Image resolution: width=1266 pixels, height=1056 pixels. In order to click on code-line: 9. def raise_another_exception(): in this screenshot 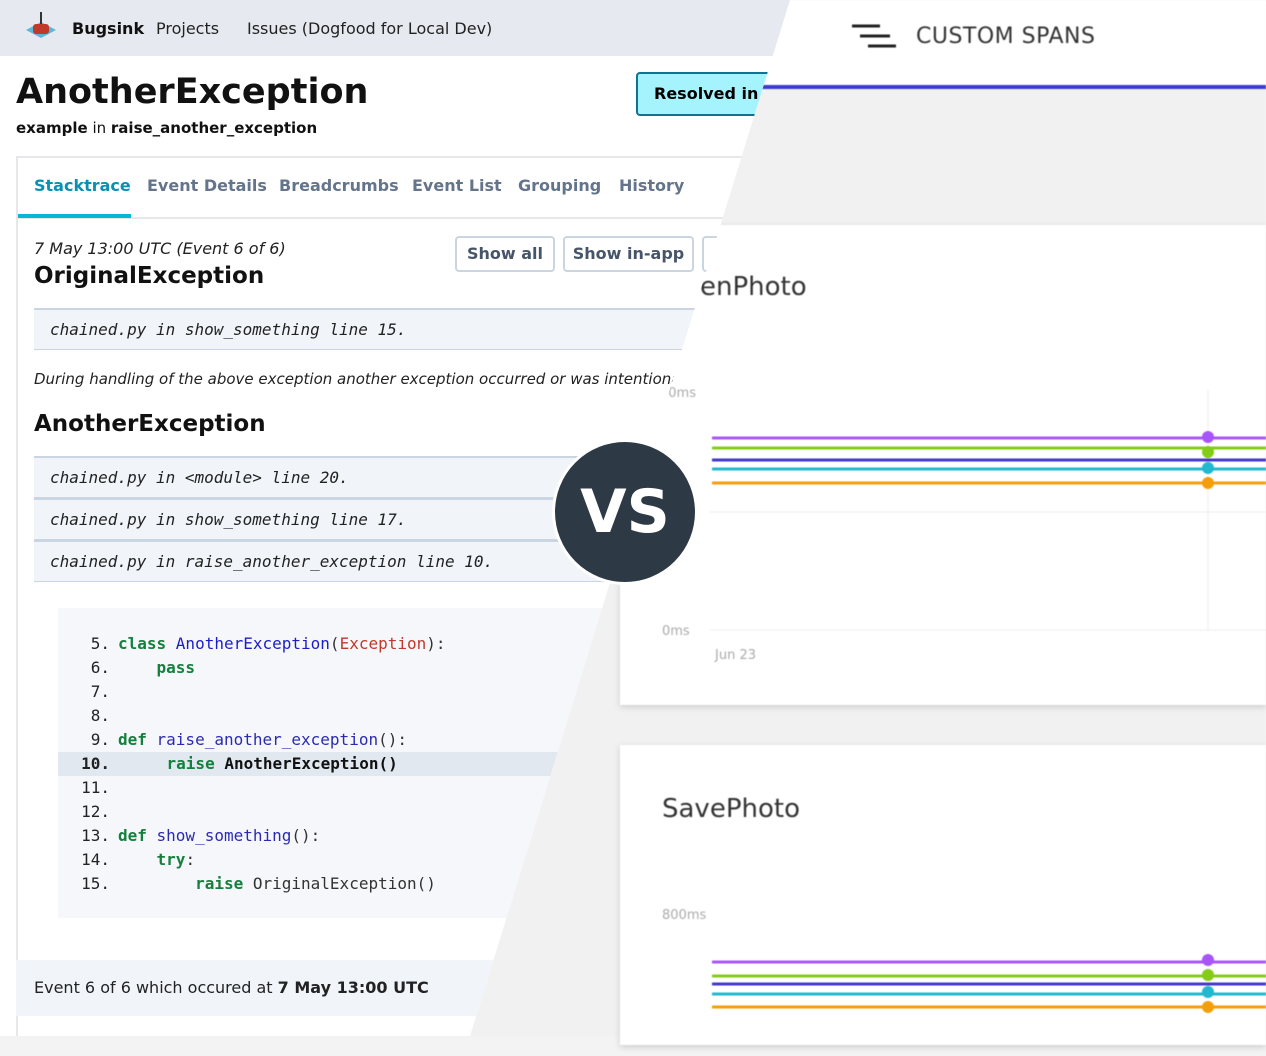, I will do `click(308, 740)`.